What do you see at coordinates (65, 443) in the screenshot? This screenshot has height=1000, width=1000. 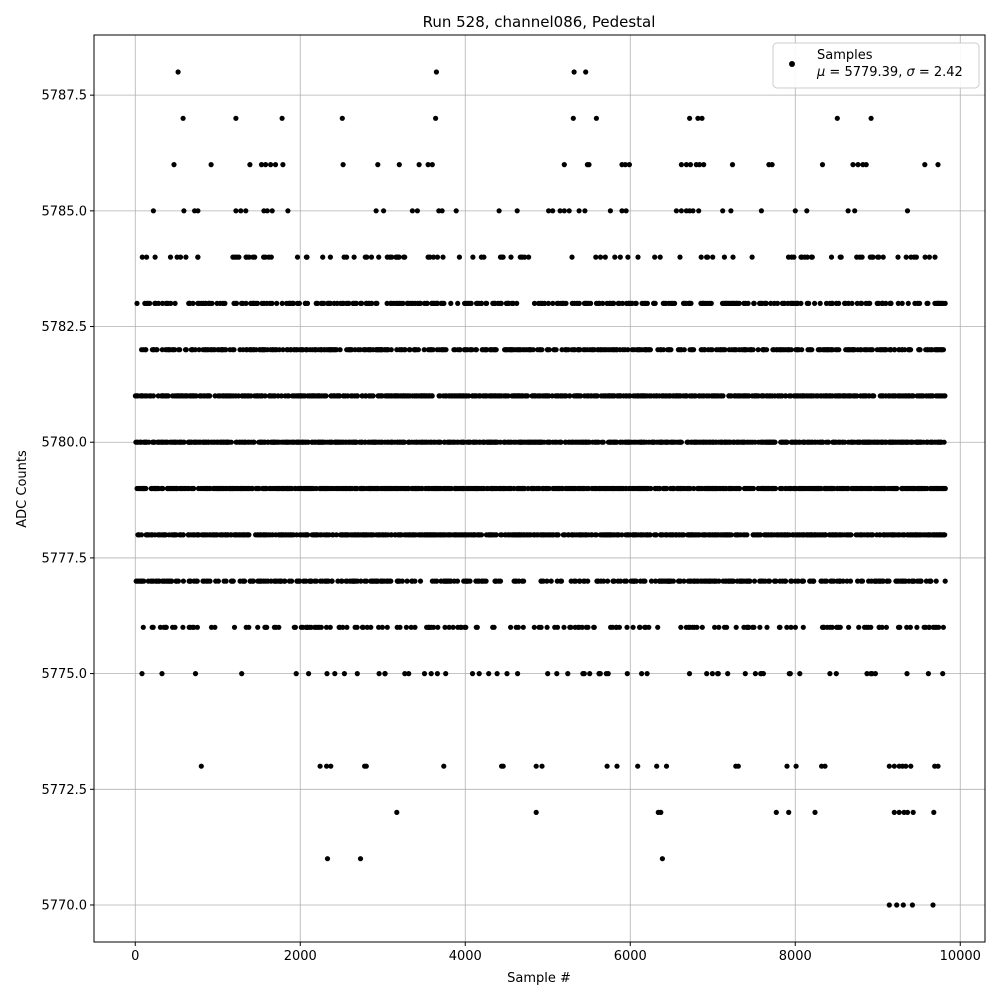 I see `y-tick-label: 5780.0` at bounding box center [65, 443].